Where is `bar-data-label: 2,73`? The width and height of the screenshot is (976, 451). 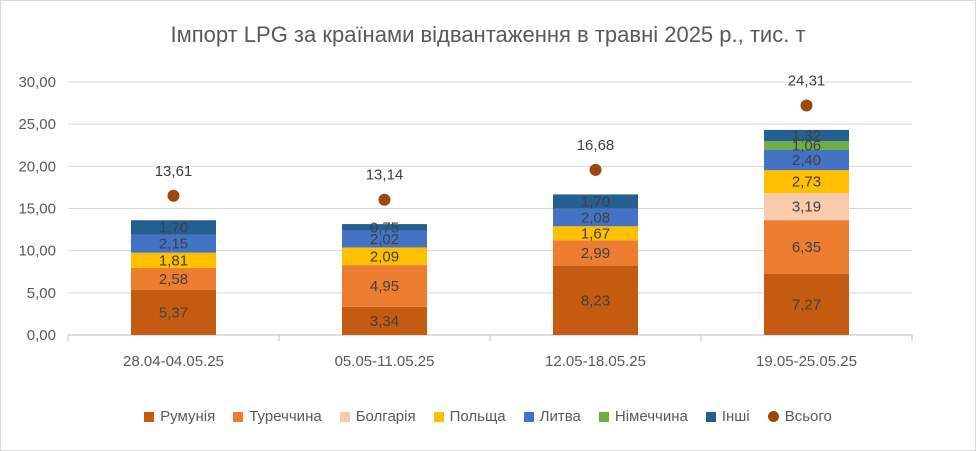 bar-data-label: 2,73 is located at coordinates (806, 182).